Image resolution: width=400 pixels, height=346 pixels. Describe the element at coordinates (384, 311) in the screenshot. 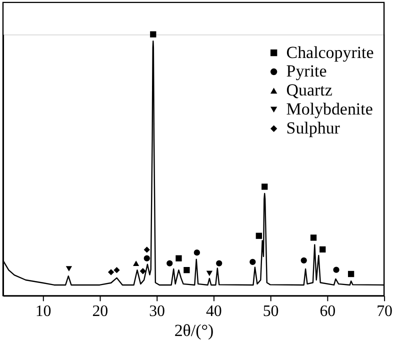

I see `x-tick-label: 70` at that location.